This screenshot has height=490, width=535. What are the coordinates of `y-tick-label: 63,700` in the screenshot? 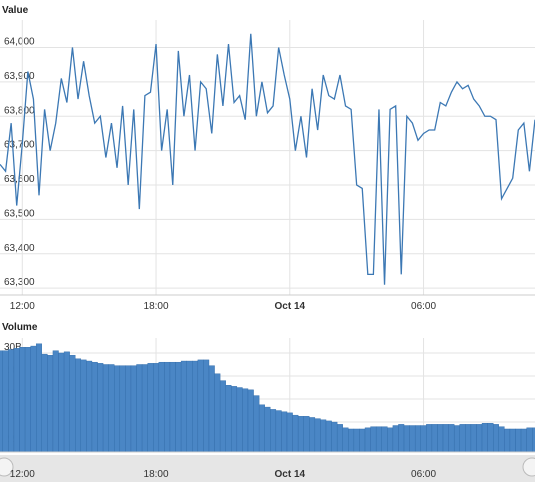 It's located at (19, 145).